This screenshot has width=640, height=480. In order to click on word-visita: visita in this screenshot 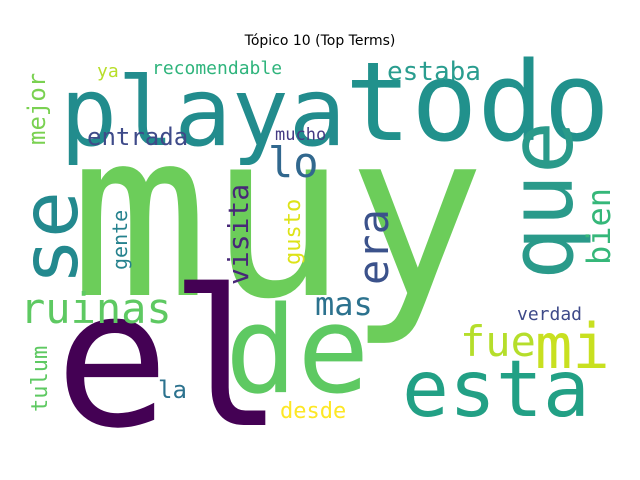, I will do `click(238, 234)`.